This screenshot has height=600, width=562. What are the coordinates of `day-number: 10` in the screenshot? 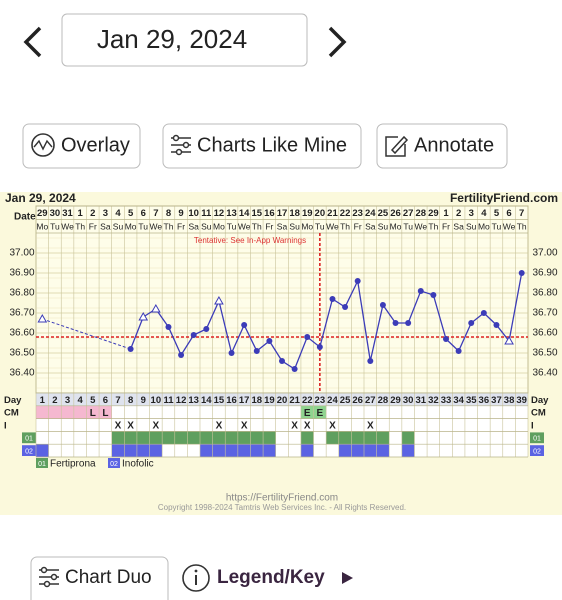 It's located at (156, 400).